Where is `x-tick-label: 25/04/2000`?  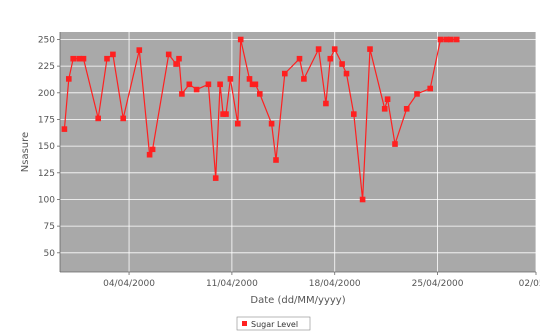
x-tick-label: 25/04/2000 is located at coordinates (438, 284).